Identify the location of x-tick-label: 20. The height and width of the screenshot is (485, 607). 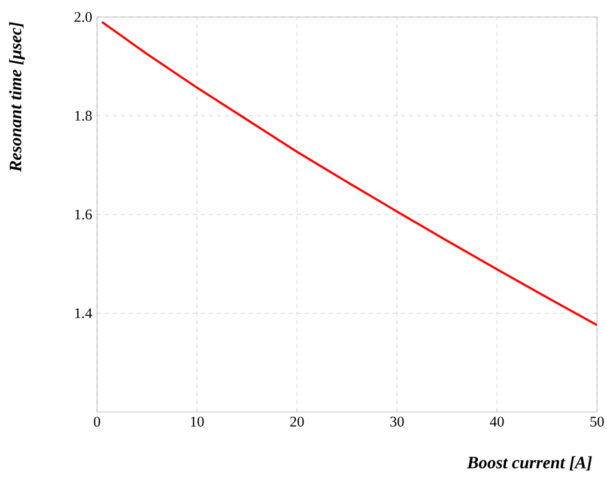
(297, 421).